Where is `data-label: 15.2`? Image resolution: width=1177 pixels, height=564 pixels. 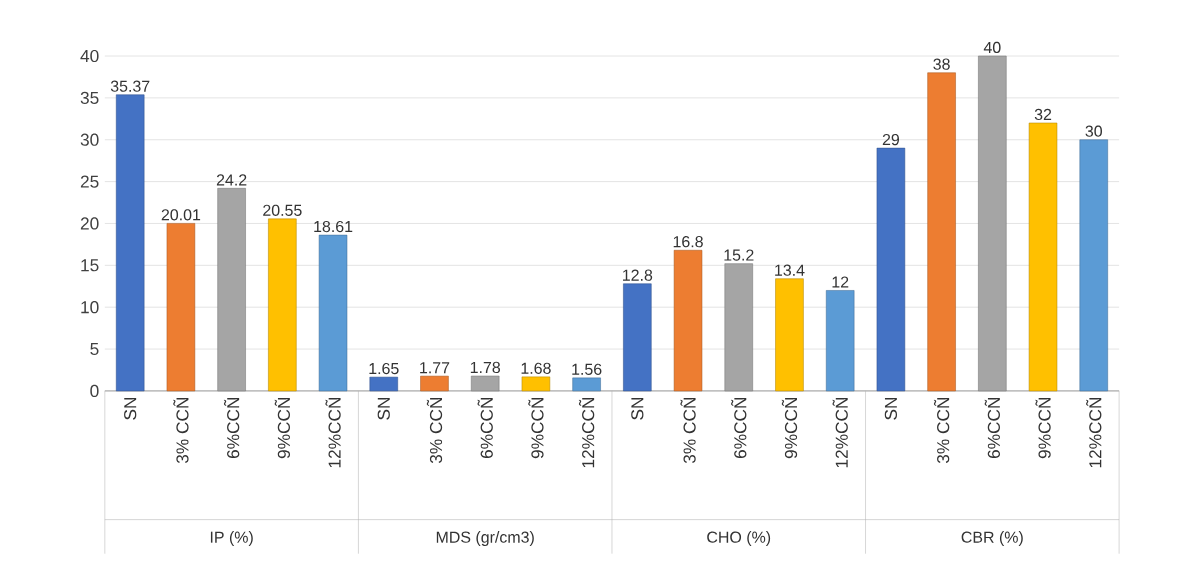 data-label: 15.2 is located at coordinates (739, 255).